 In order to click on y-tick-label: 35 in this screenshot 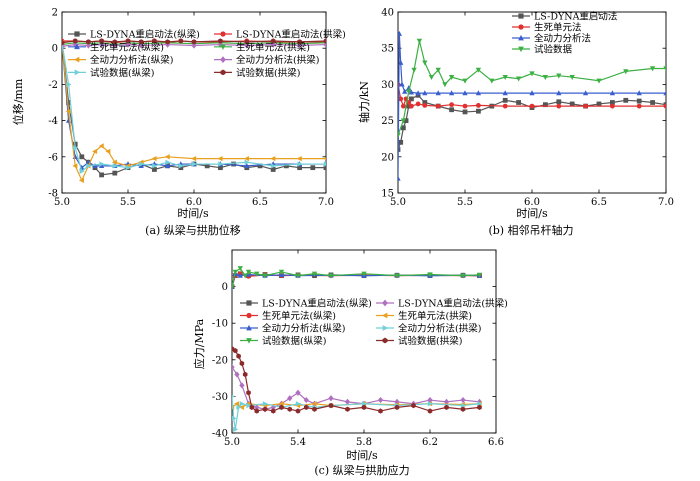, I will do `click(387, 49)`.